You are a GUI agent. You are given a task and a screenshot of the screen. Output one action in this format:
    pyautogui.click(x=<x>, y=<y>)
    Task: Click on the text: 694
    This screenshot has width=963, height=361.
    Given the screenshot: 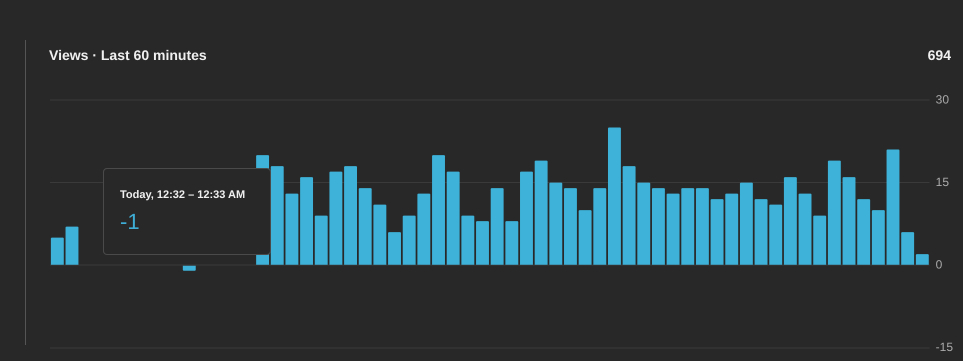 What is the action you would take?
    pyautogui.click(x=939, y=55)
    